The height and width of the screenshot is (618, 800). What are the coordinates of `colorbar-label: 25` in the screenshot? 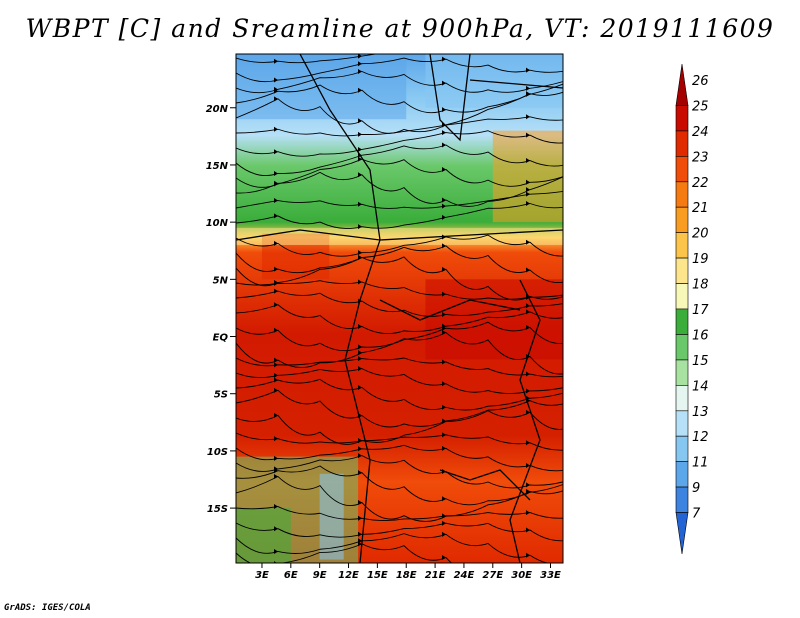 It's located at (700, 106).